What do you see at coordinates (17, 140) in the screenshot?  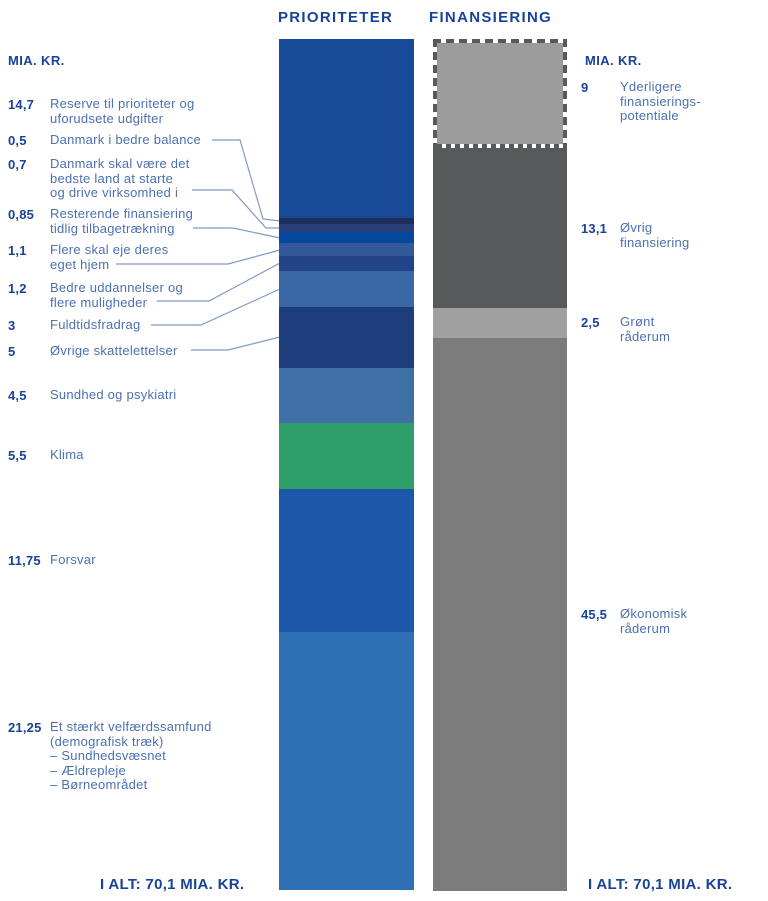 I see `segment-value: 0,5` at bounding box center [17, 140].